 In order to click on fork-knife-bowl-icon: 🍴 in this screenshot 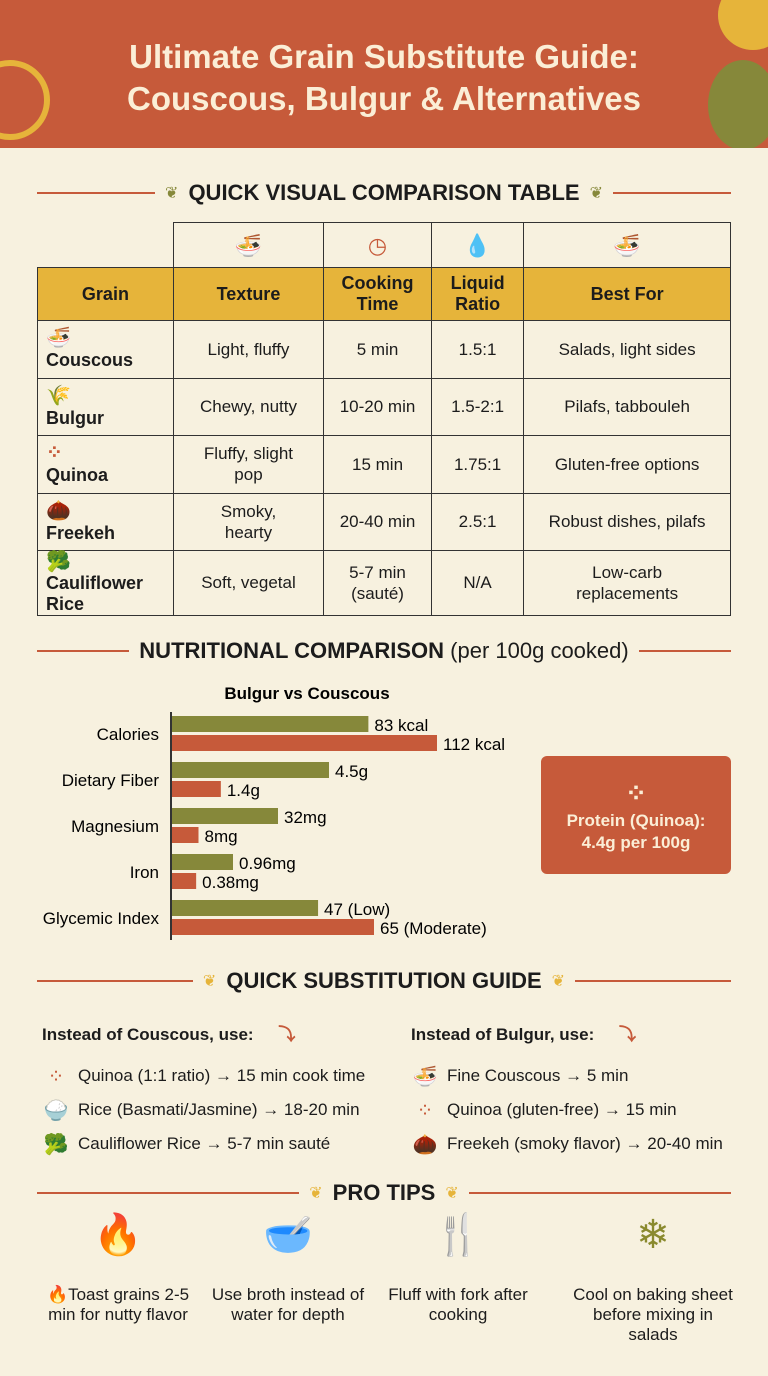, I will do `click(458, 1235)`.